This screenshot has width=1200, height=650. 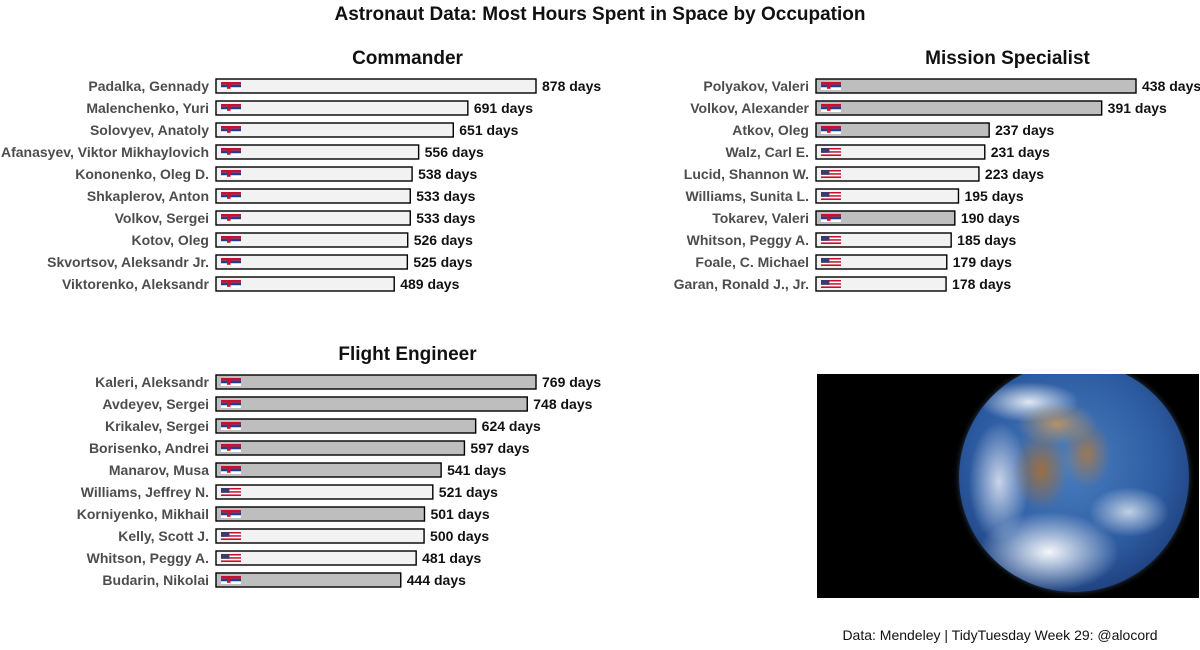 What do you see at coordinates (511, 426) in the screenshot?
I see `value-label: 624 days` at bounding box center [511, 426].